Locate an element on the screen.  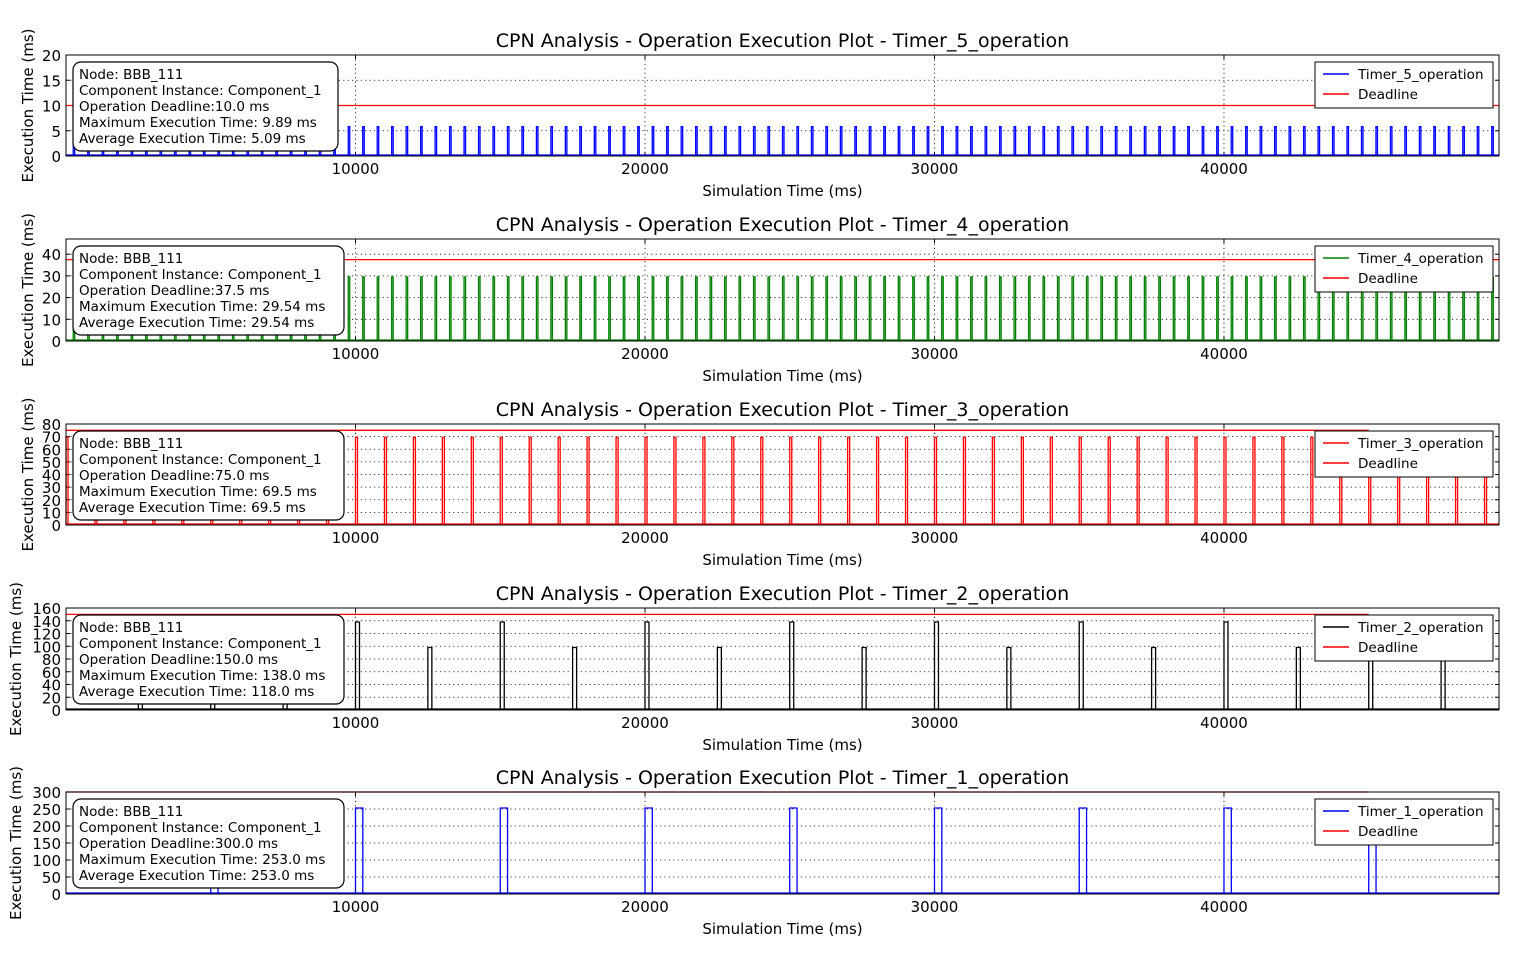
legend-label: Timer_3_operation is located at coordinates (1420, 444).